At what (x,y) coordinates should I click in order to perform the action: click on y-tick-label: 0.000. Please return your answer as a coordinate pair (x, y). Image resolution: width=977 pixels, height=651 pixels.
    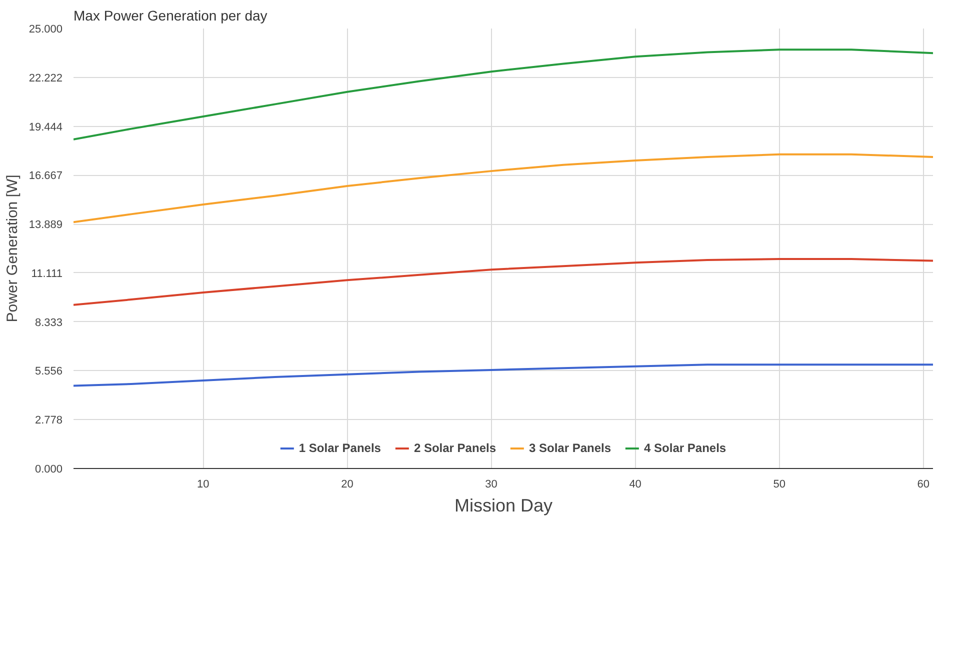
    Looking at the image, I should click on (48, 470).